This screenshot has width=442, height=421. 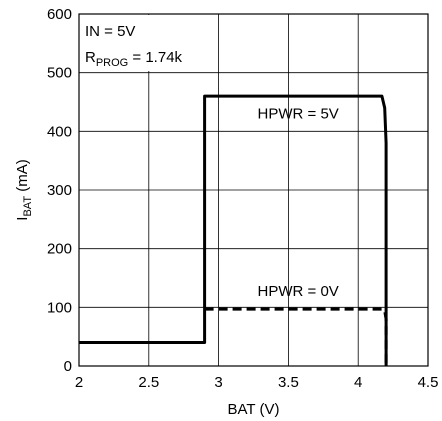 I want to click on condition-in: IN = 5V, so click(x=110, y=31).